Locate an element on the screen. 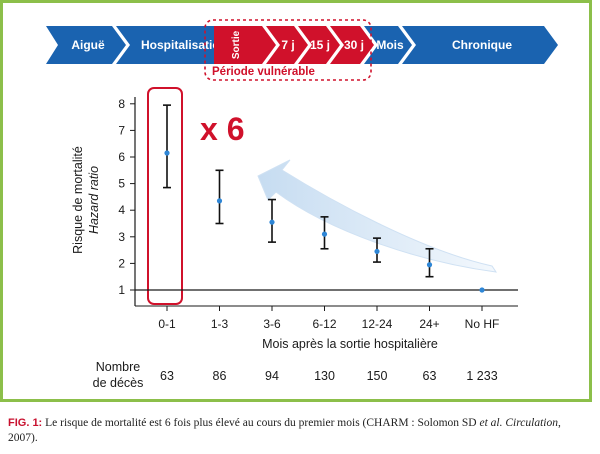 This screenshot has height=454, width=600. x-tick-label-3: 6-12 is located at coordinates (324, 324).